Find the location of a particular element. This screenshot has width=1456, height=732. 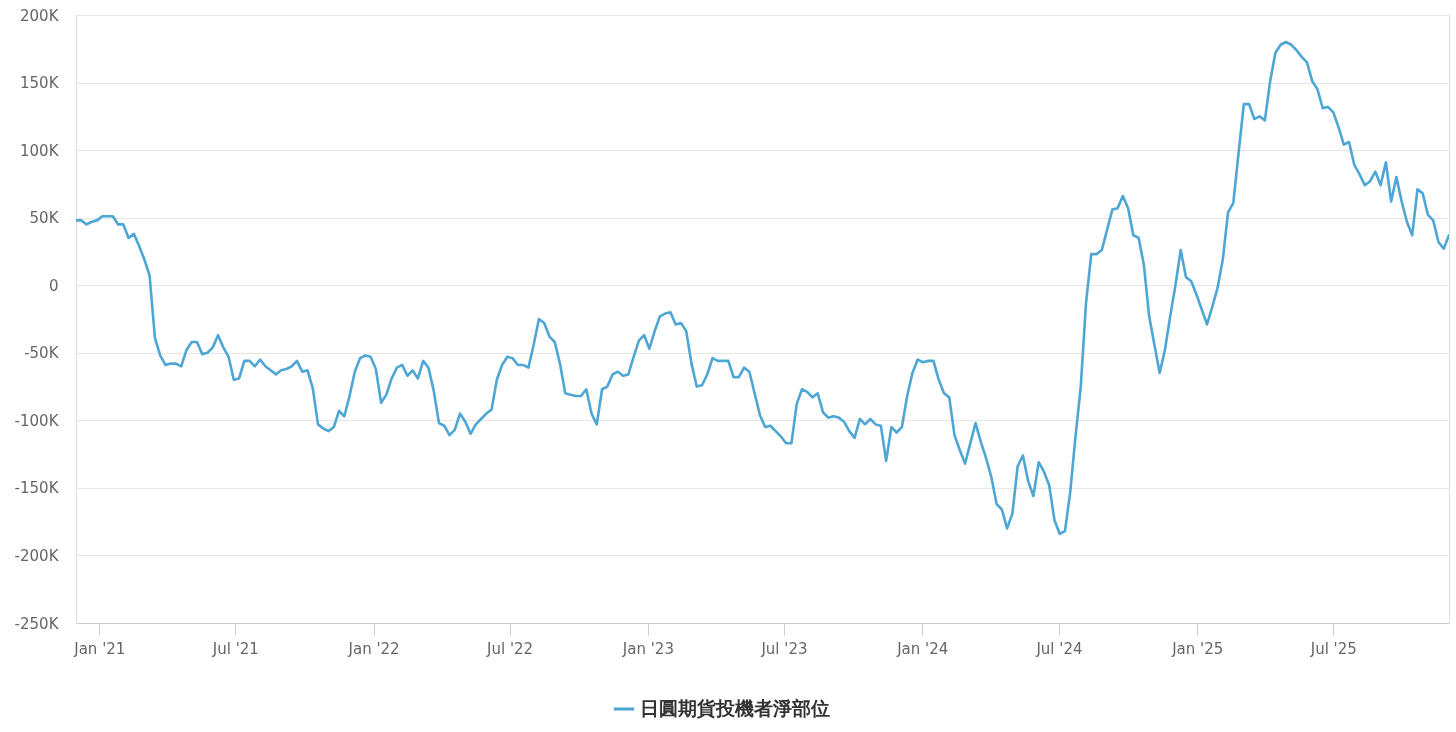

x-tick-label: Jan '25 is located at coordinates (1197, 648).